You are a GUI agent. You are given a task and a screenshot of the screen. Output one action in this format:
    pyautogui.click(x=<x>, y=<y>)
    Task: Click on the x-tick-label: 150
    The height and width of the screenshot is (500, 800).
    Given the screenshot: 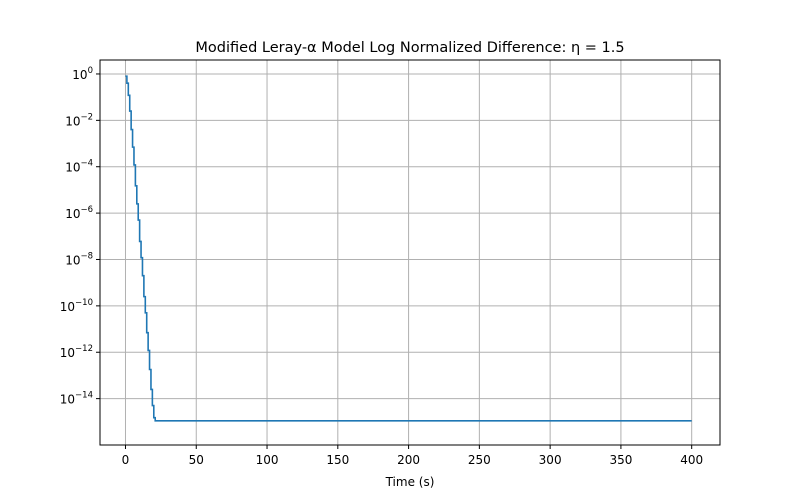 What is the action you would take?
    pyautogui.click(x=337, y=460)
    